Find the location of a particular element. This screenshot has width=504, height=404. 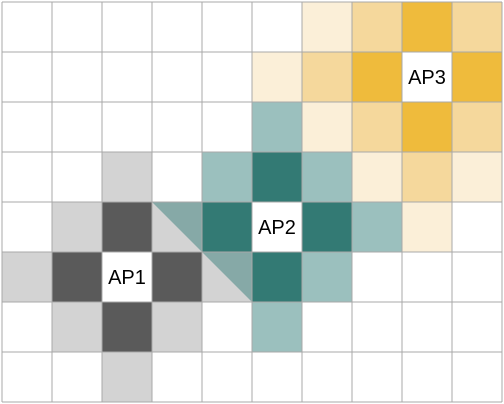

ap2-label: AP2 is located at coordinates (277, 228).